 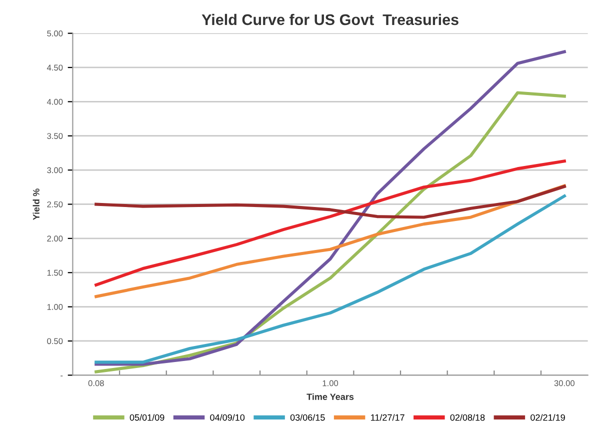 What do you see at coordinates (147, 417) in the screenshot?
I see `legend-label: 05/01/09` at bounding box center [147, 417].